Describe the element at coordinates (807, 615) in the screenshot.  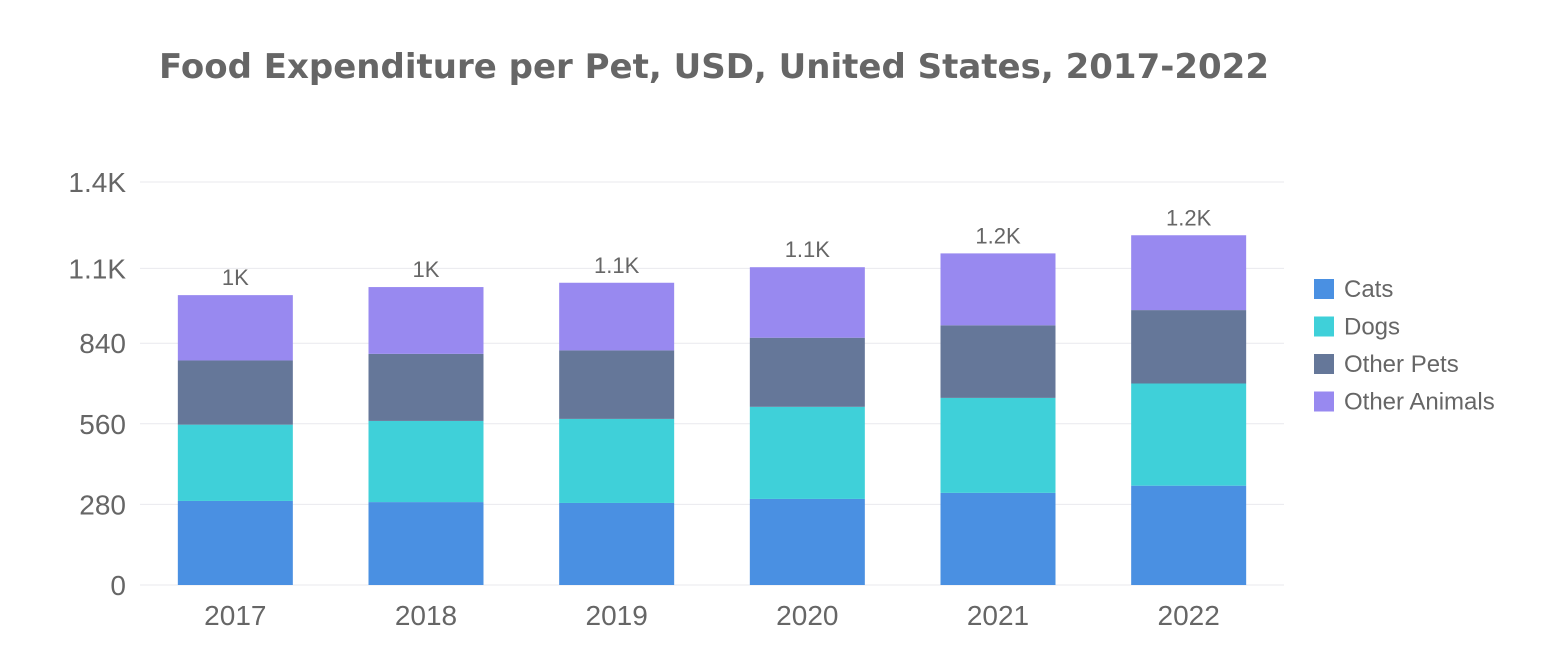
I see `x-tick-label: 2020` at that location.